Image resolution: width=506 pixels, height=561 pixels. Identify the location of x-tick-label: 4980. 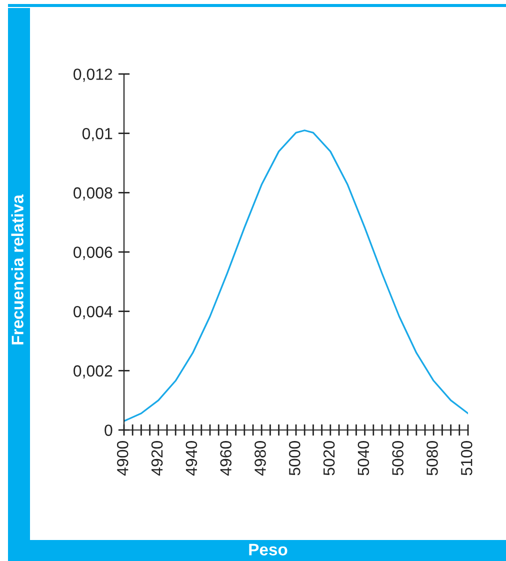
(260, 458).